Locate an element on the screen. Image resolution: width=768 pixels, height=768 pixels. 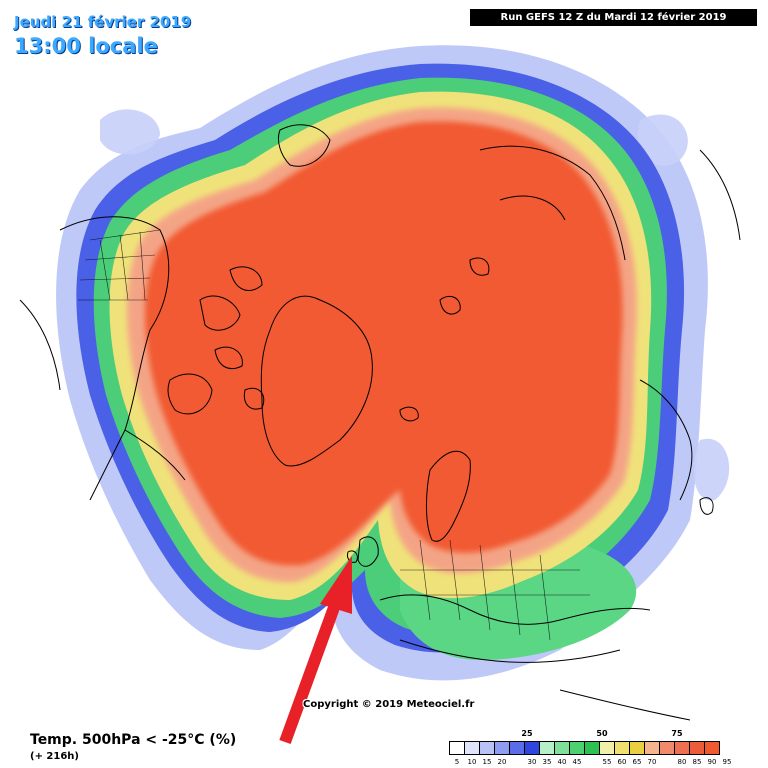
legend-minor-label: 20 is located at coordinates (502, 762).